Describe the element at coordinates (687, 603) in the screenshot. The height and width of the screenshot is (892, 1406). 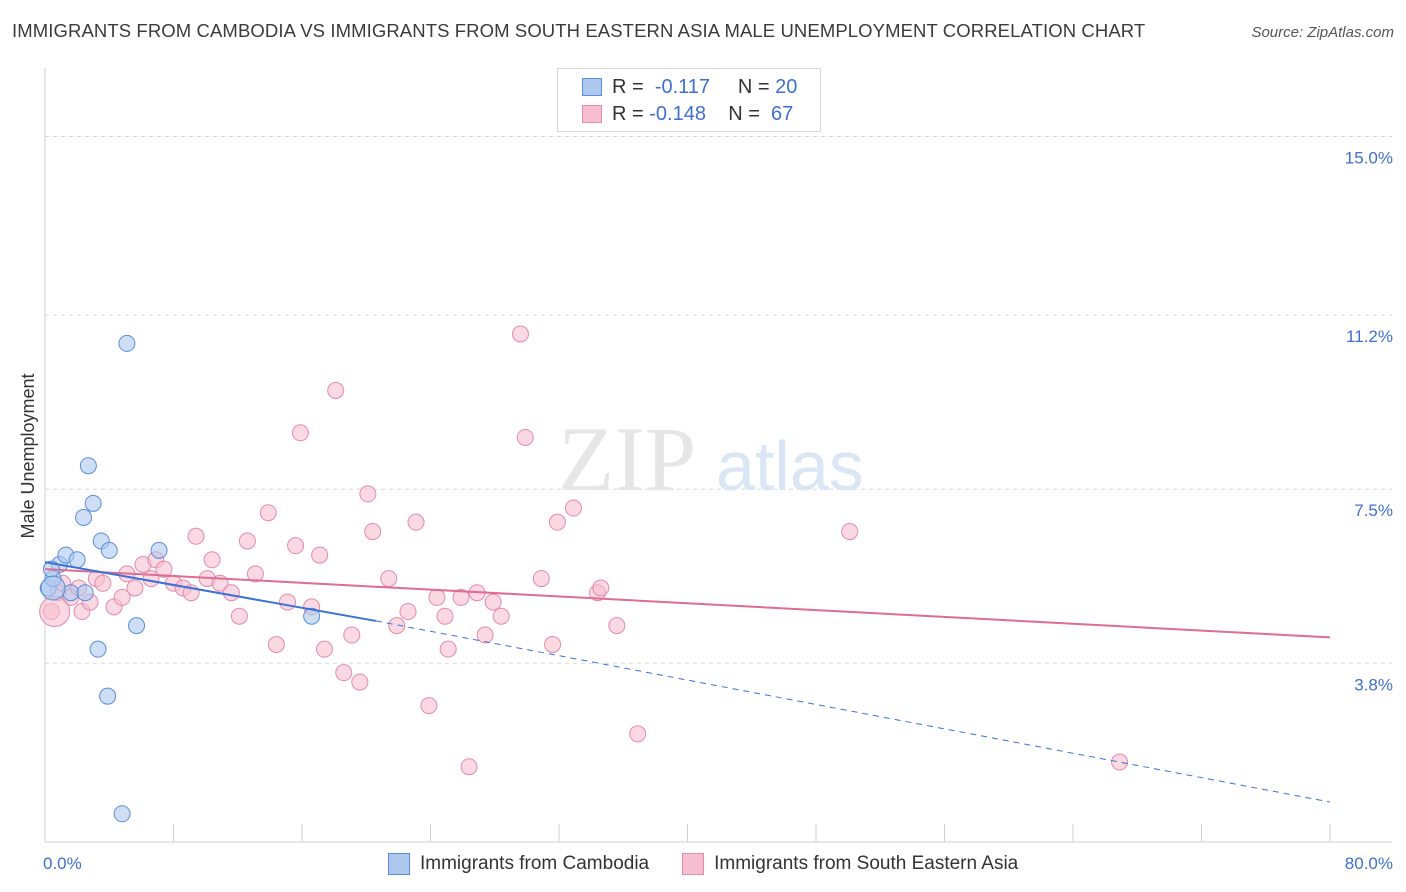
I see `trend-line-south-eastern-asia` at that location.